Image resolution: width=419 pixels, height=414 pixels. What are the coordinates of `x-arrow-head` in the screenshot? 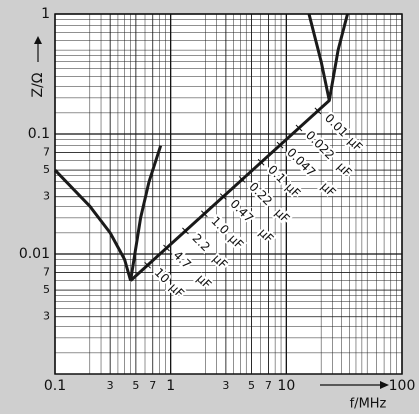 It's located at (384, 385).